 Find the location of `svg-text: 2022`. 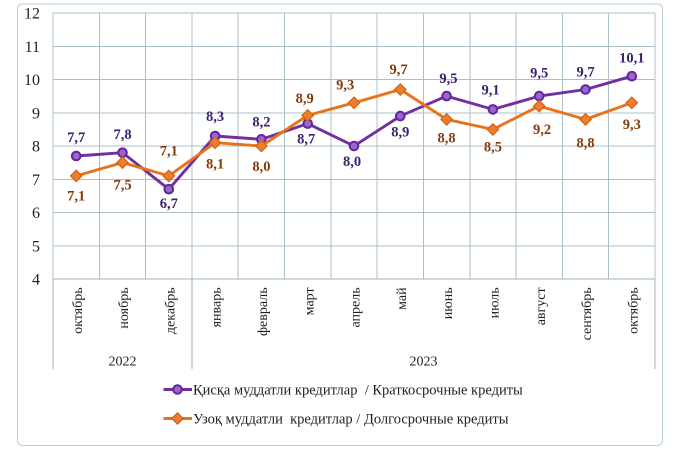

svg-text: 2022 is located at coordinates (123, 362).